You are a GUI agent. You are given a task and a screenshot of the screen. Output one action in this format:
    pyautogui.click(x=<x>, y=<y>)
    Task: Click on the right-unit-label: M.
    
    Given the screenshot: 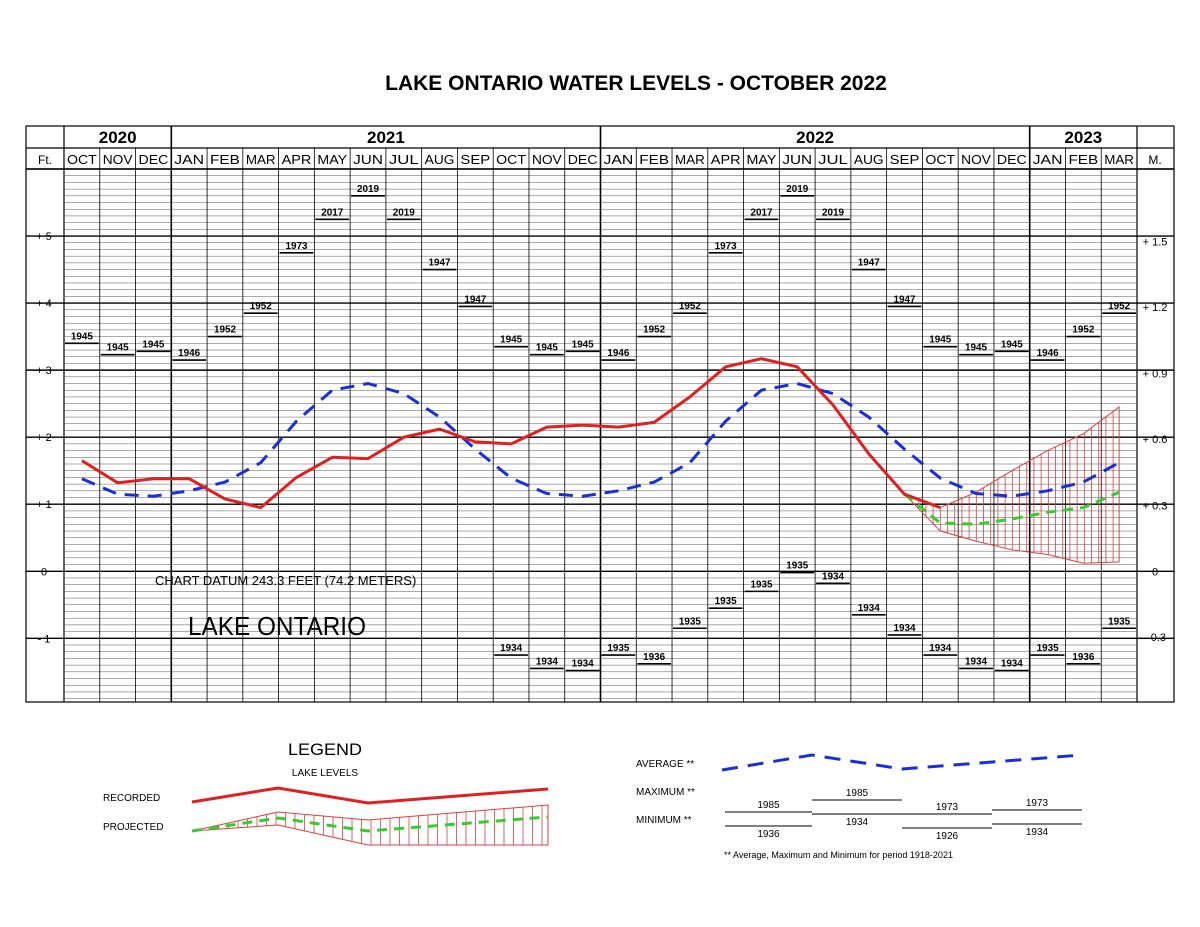 What is the action you would take?
    pyautogui.click(x=1154, y=160)
    